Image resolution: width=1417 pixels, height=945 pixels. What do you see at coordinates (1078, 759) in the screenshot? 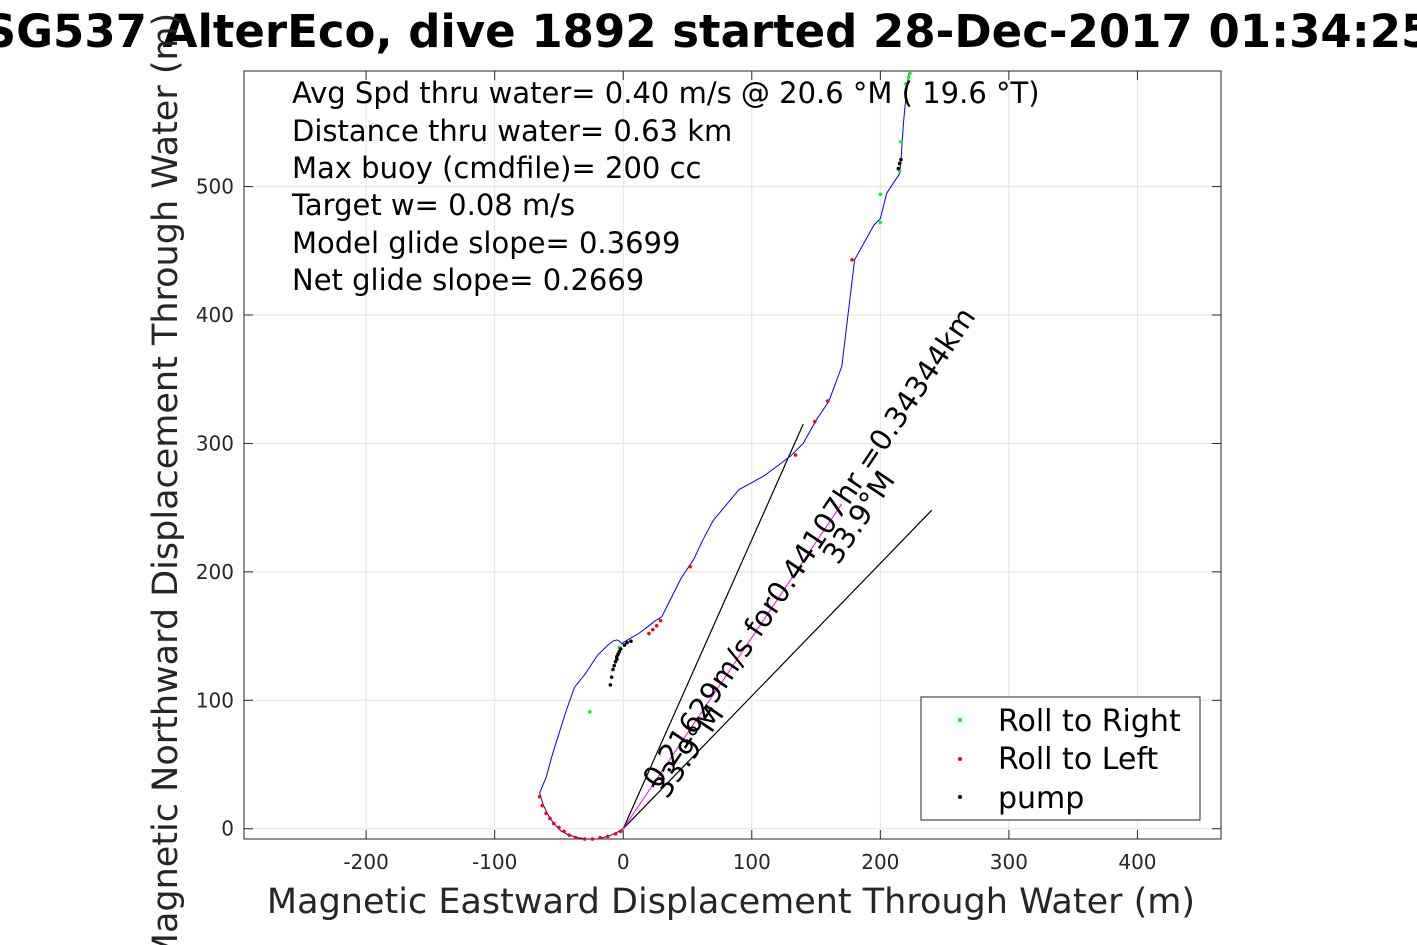
I see `legend-label-roll-left: Roll to Left` at bounding box center [1078, 759].